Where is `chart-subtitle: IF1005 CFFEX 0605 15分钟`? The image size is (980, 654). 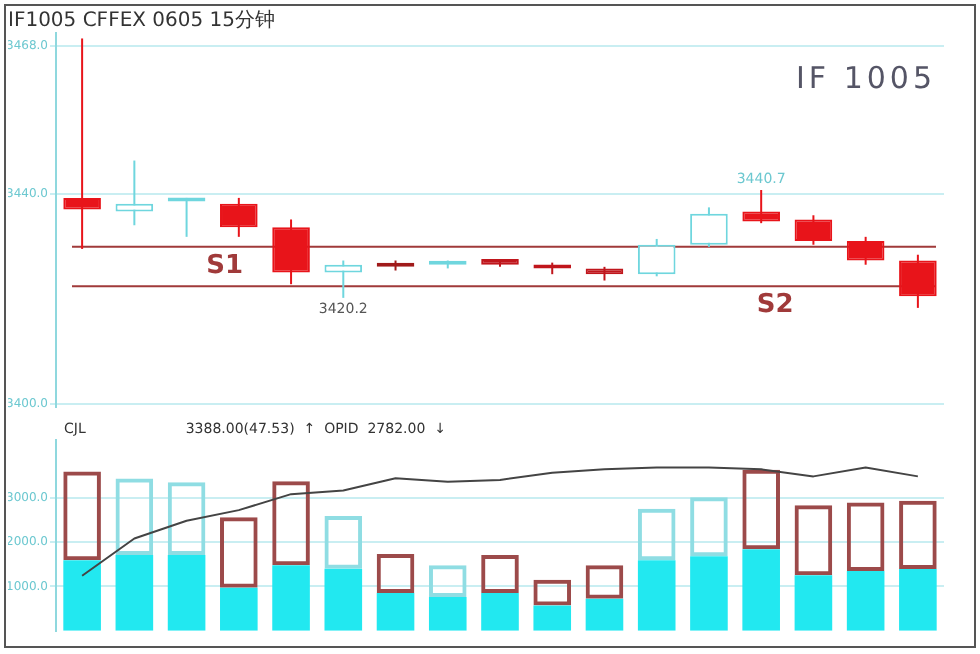 chart-subtitle: IF1005 CFFEX 0605 15分钟 is located at coordinates (142, 20).